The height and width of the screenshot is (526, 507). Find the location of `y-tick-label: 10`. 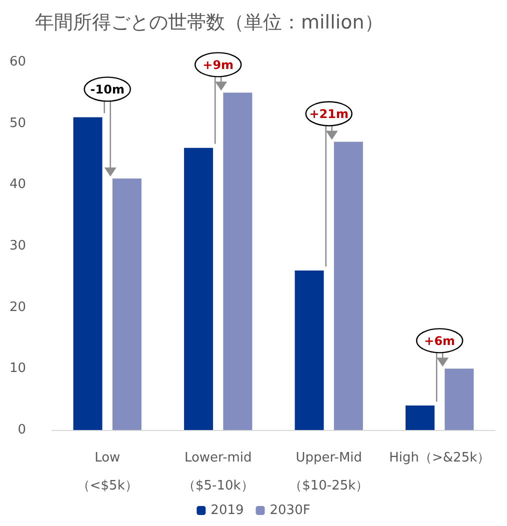

y-tick-label: 10 is located at coordinates (17, 368).